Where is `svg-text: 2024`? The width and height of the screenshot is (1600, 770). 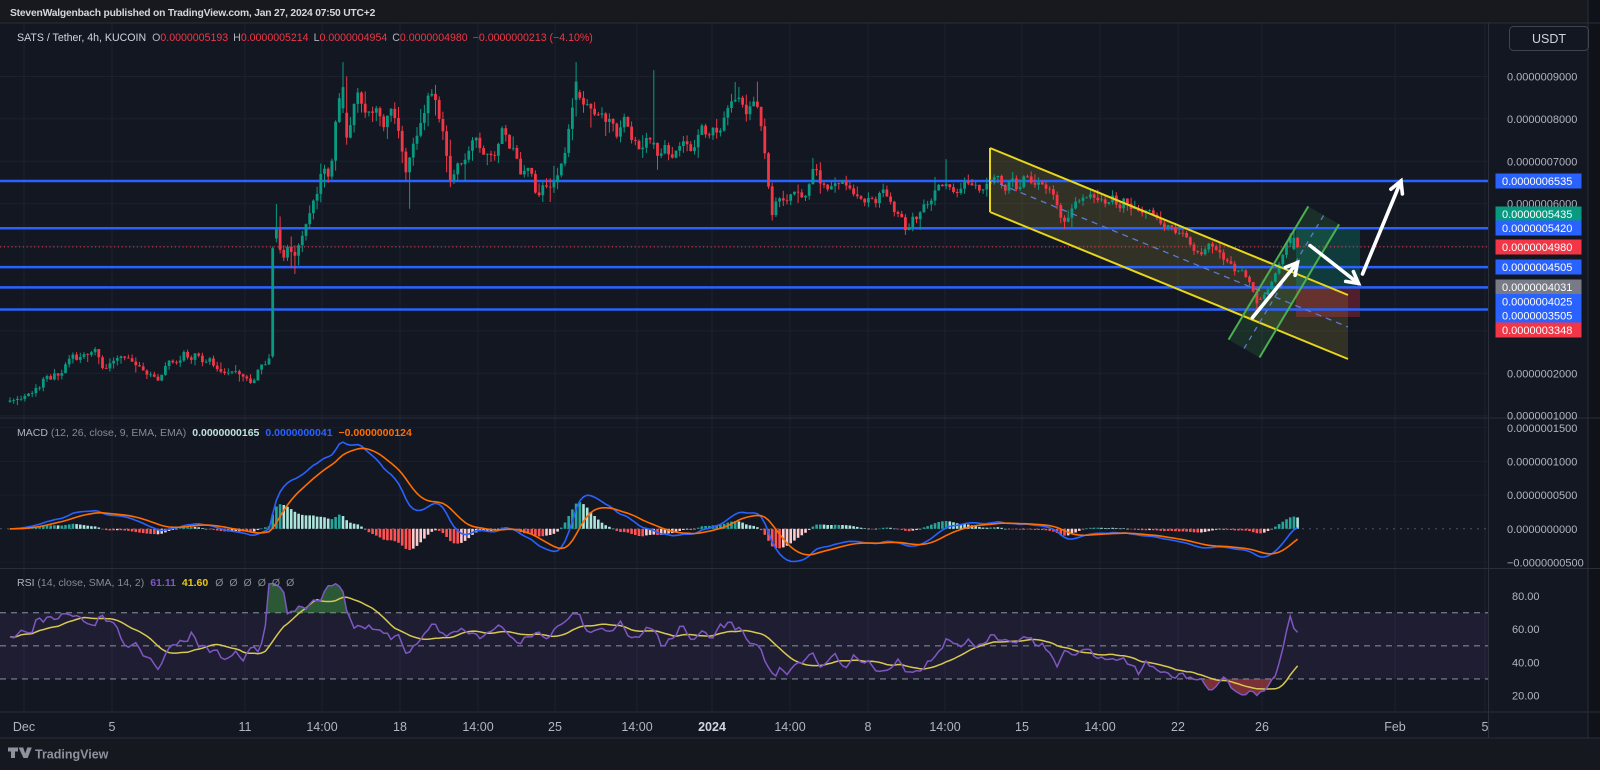 svg-text: 2024 is located at coordinates (712, 727).